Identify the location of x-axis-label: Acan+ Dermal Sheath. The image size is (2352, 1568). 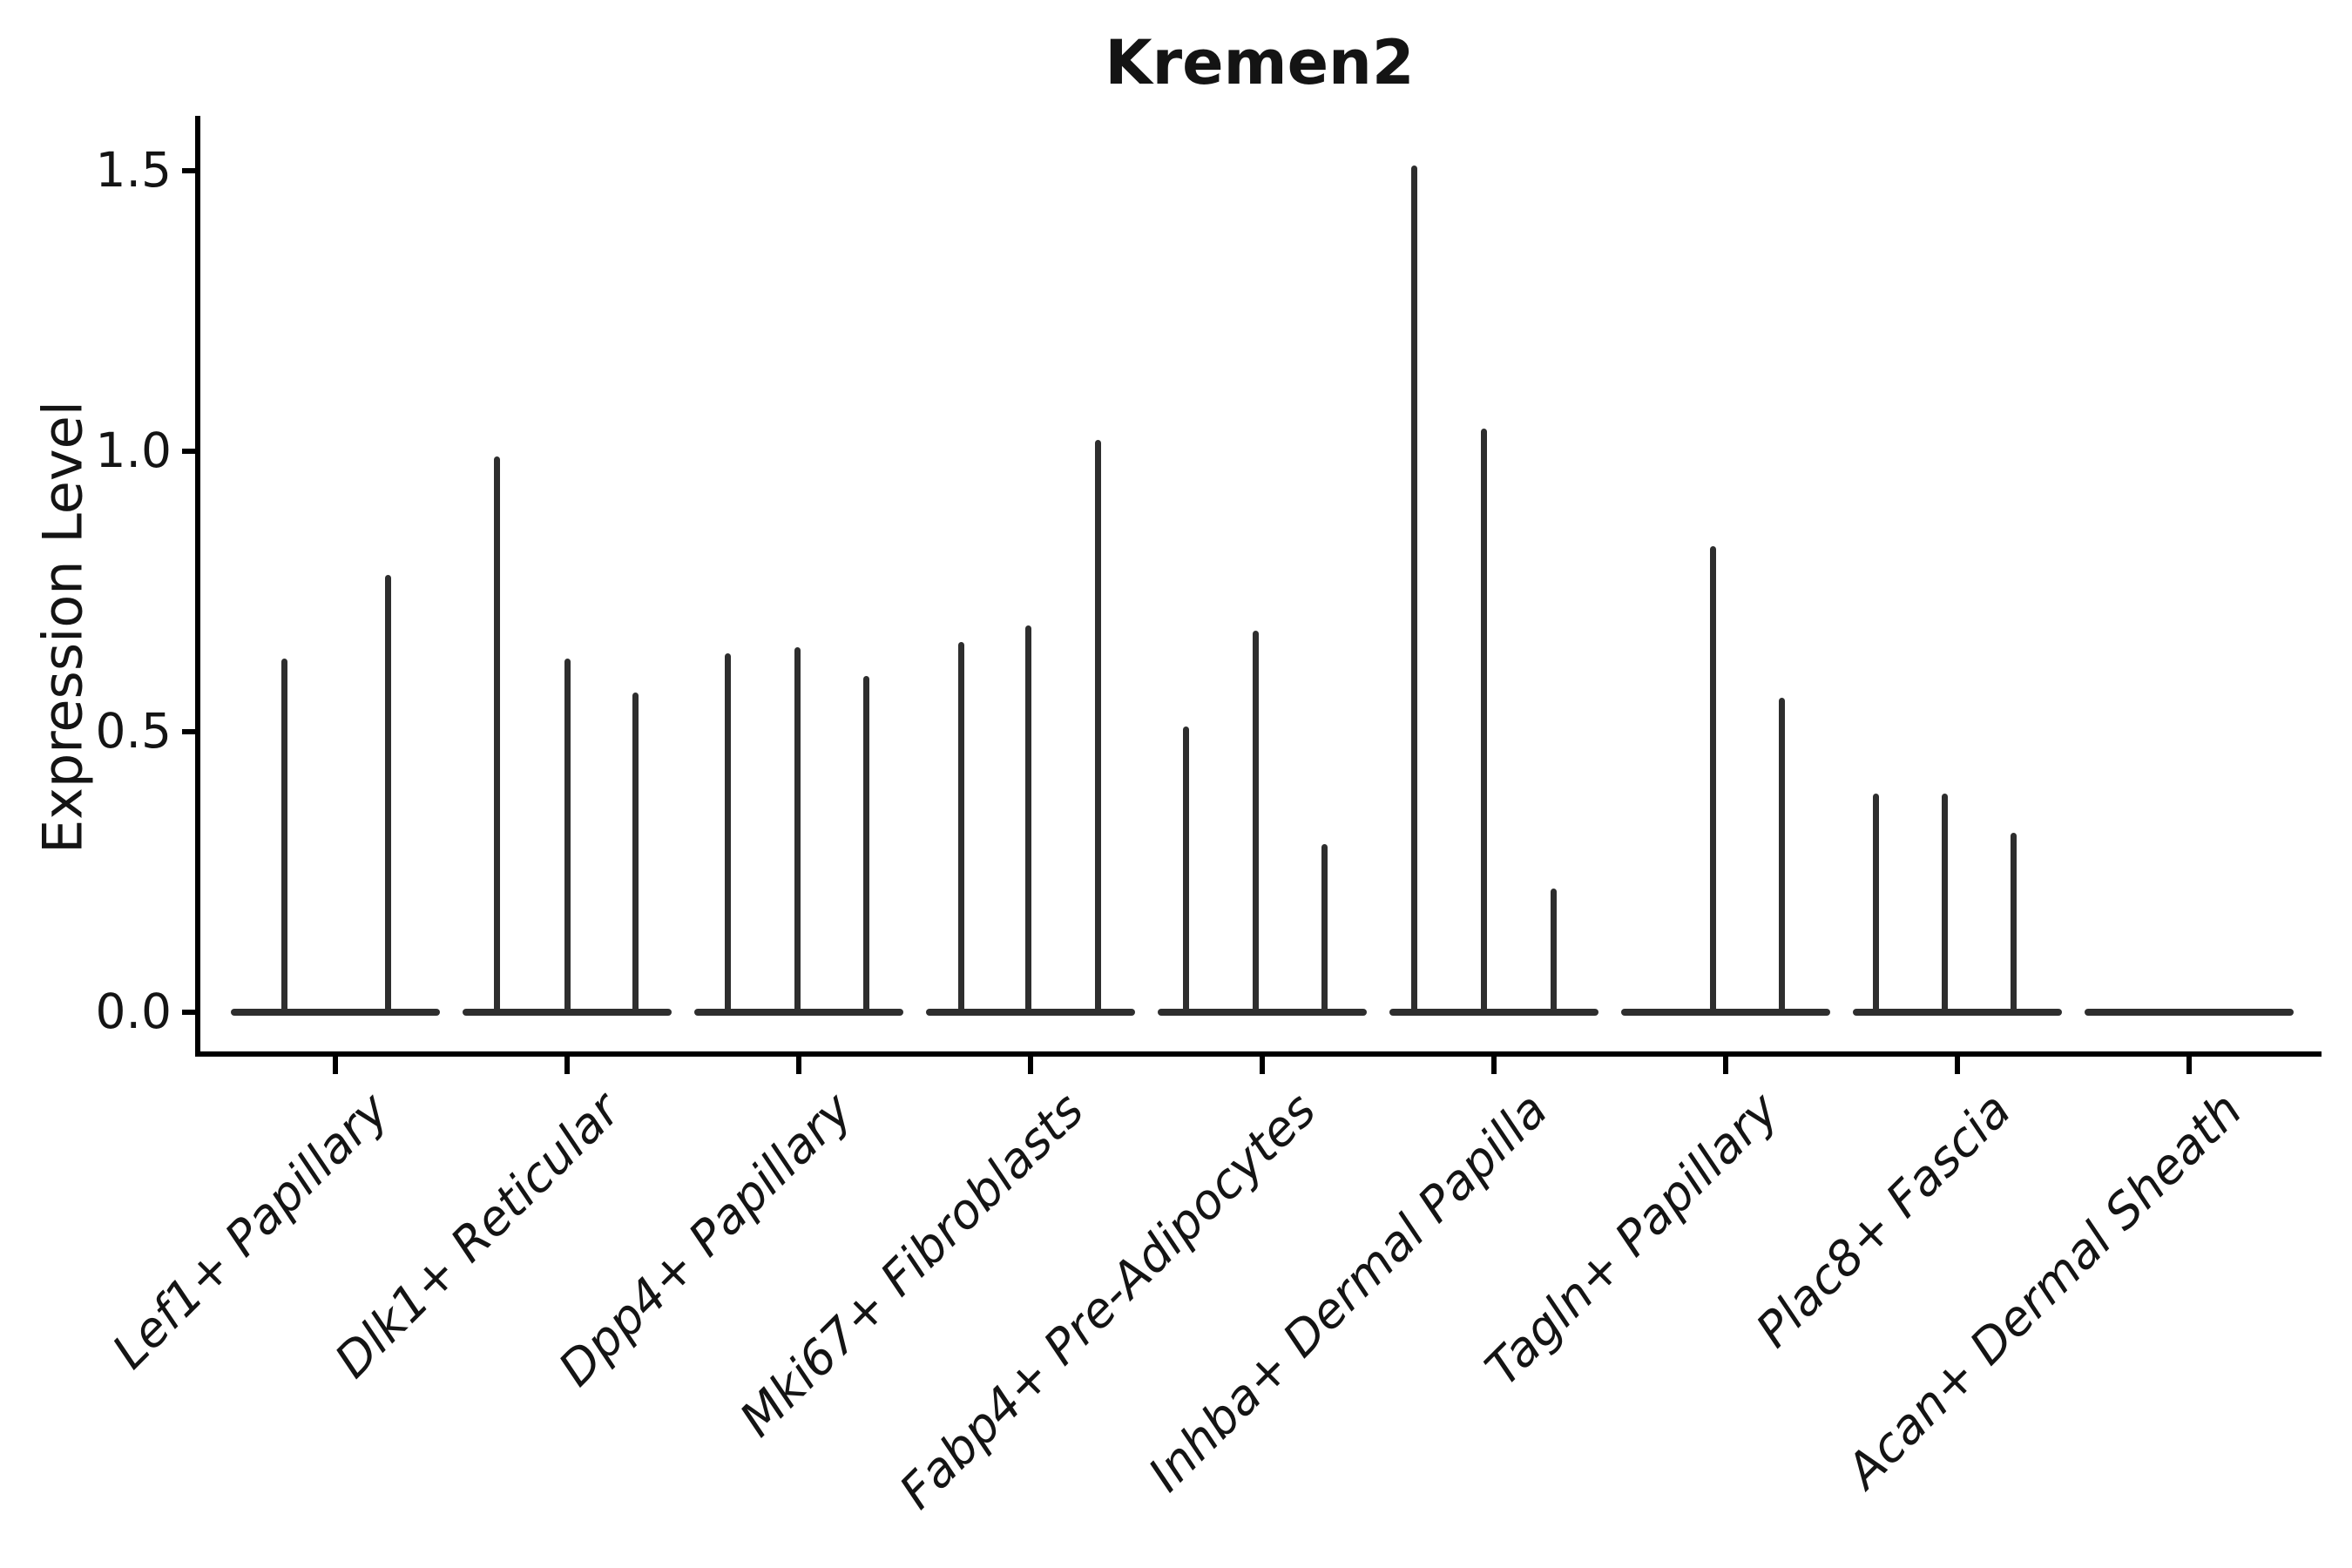
(2044, 1290).